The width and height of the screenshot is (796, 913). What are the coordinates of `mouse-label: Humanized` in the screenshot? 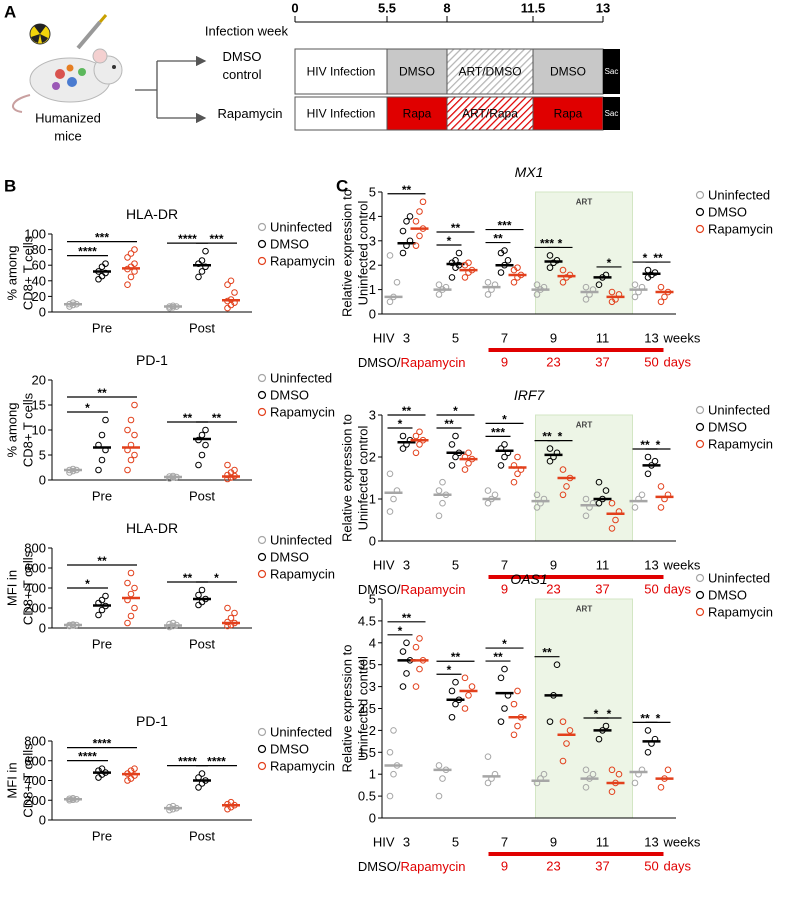 It's located at (68, 118).